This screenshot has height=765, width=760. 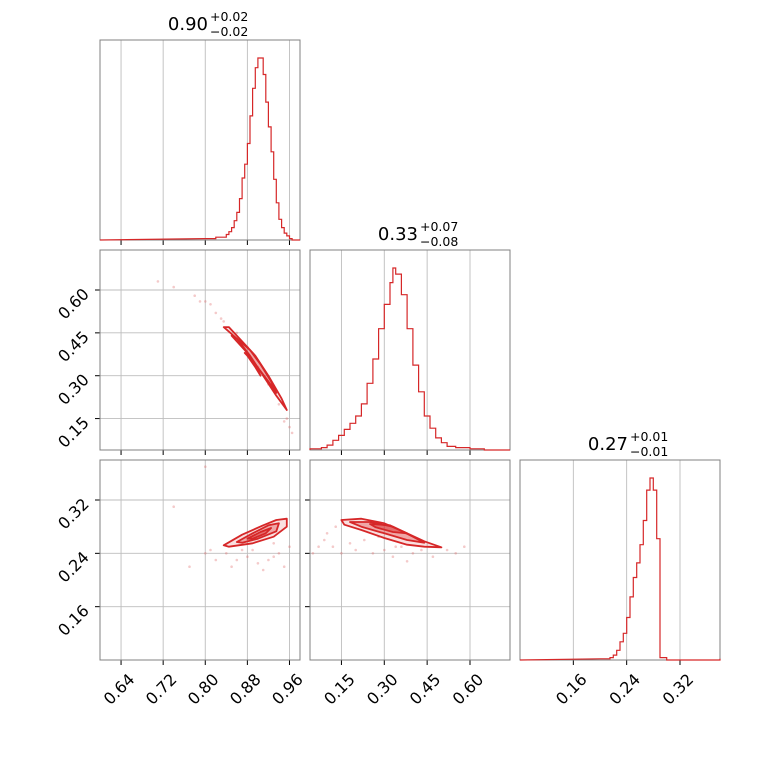 What do you see at coordinates (73, 567) in the screenshot?
I see `pair-0-2-ytick-label: 0.24` at bounding box center [73, 567].